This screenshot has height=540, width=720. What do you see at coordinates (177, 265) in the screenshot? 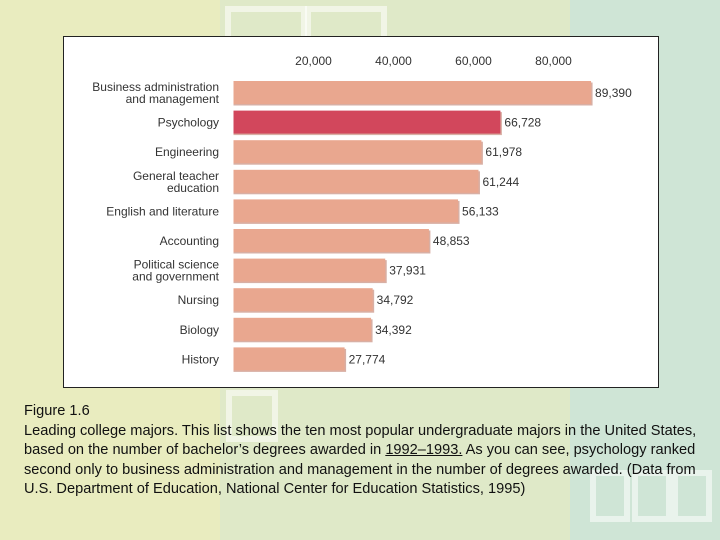
I see `category-label: Political science` at bounding box center [177, 265].